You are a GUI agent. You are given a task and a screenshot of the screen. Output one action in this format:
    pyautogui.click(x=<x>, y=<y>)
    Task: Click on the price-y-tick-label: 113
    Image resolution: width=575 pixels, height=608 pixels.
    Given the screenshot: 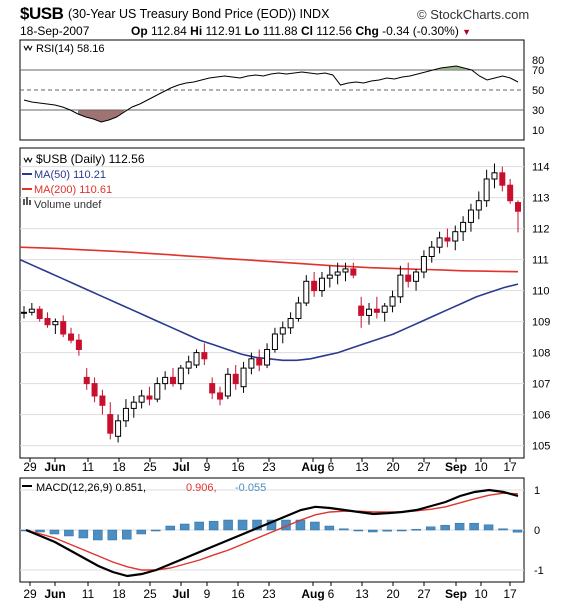 What is the action you would take?
    pyautogui.click(x=541, y=199)
    